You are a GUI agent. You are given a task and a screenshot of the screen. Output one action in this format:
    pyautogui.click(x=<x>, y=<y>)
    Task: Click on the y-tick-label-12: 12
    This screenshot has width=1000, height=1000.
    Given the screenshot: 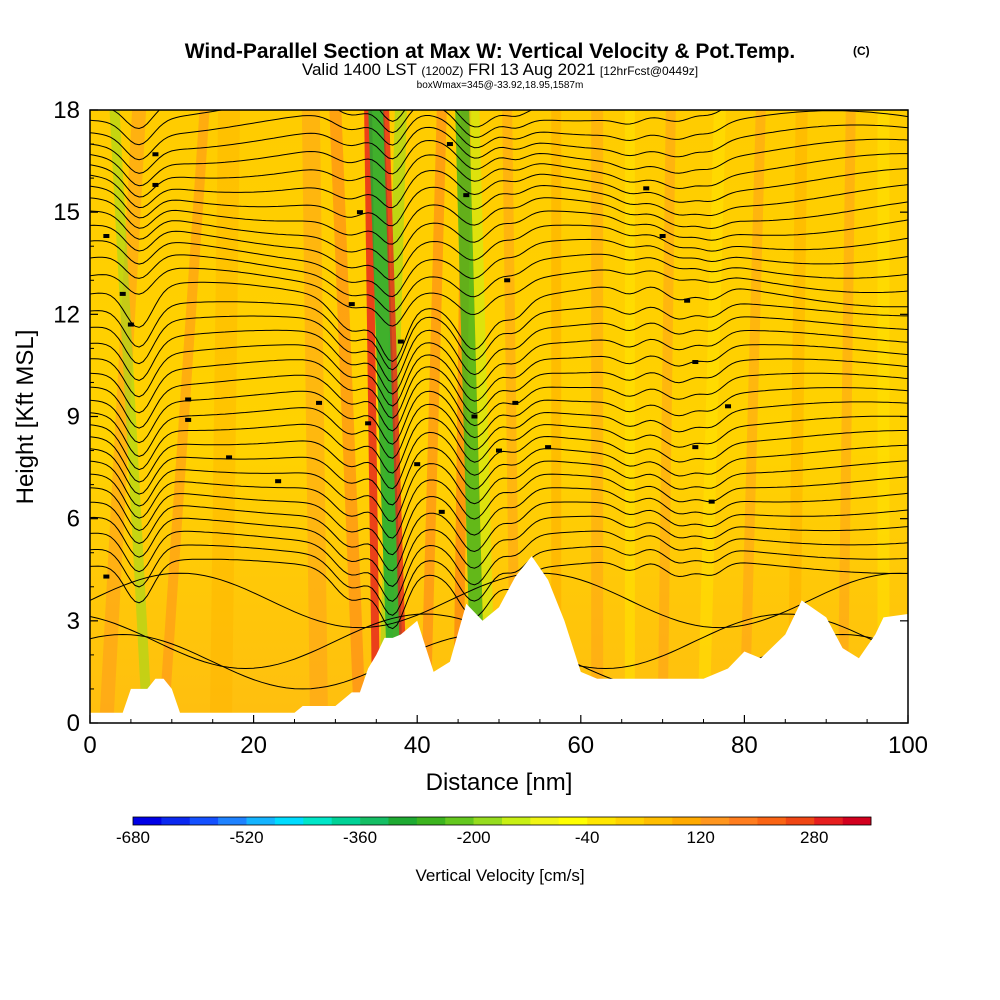 What is the action you would take?
    pyautogui.click(x=66, y=314)
    